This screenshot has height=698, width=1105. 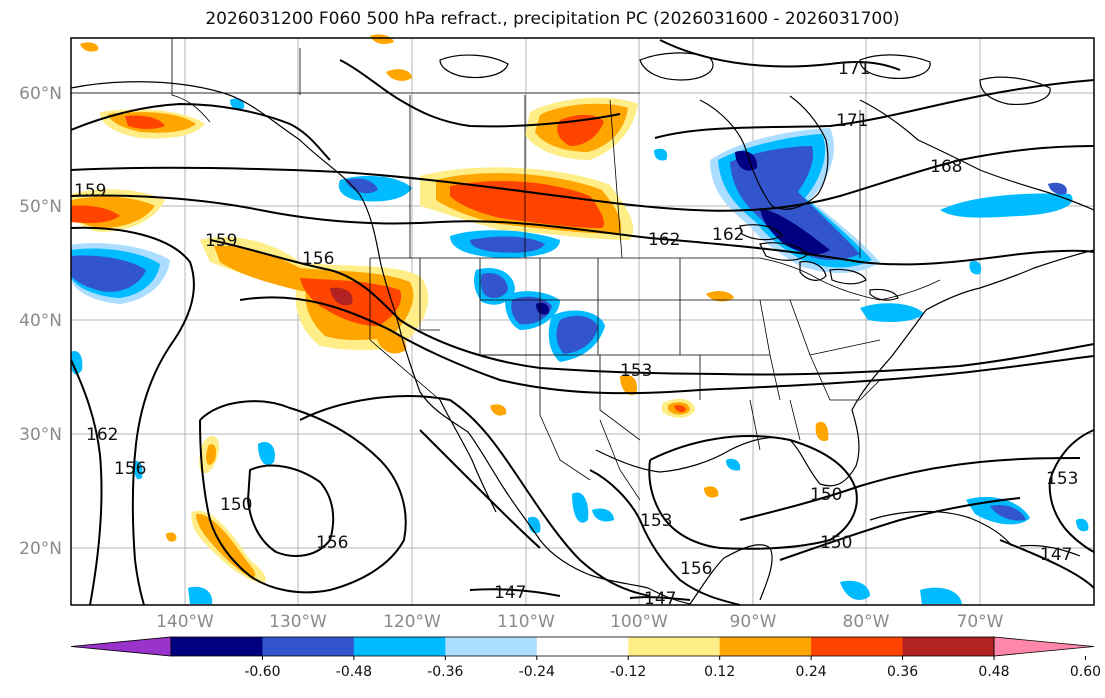 I want to click on colorbar-tick-label: 0.60, so click(x=1085, y=672).